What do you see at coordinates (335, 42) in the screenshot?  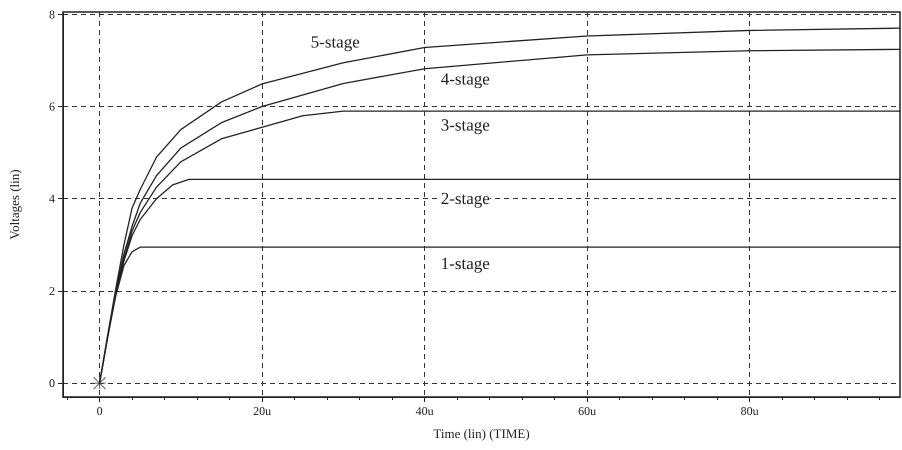 I see `series-label: 5-stage` at bounding box center [335, 42].